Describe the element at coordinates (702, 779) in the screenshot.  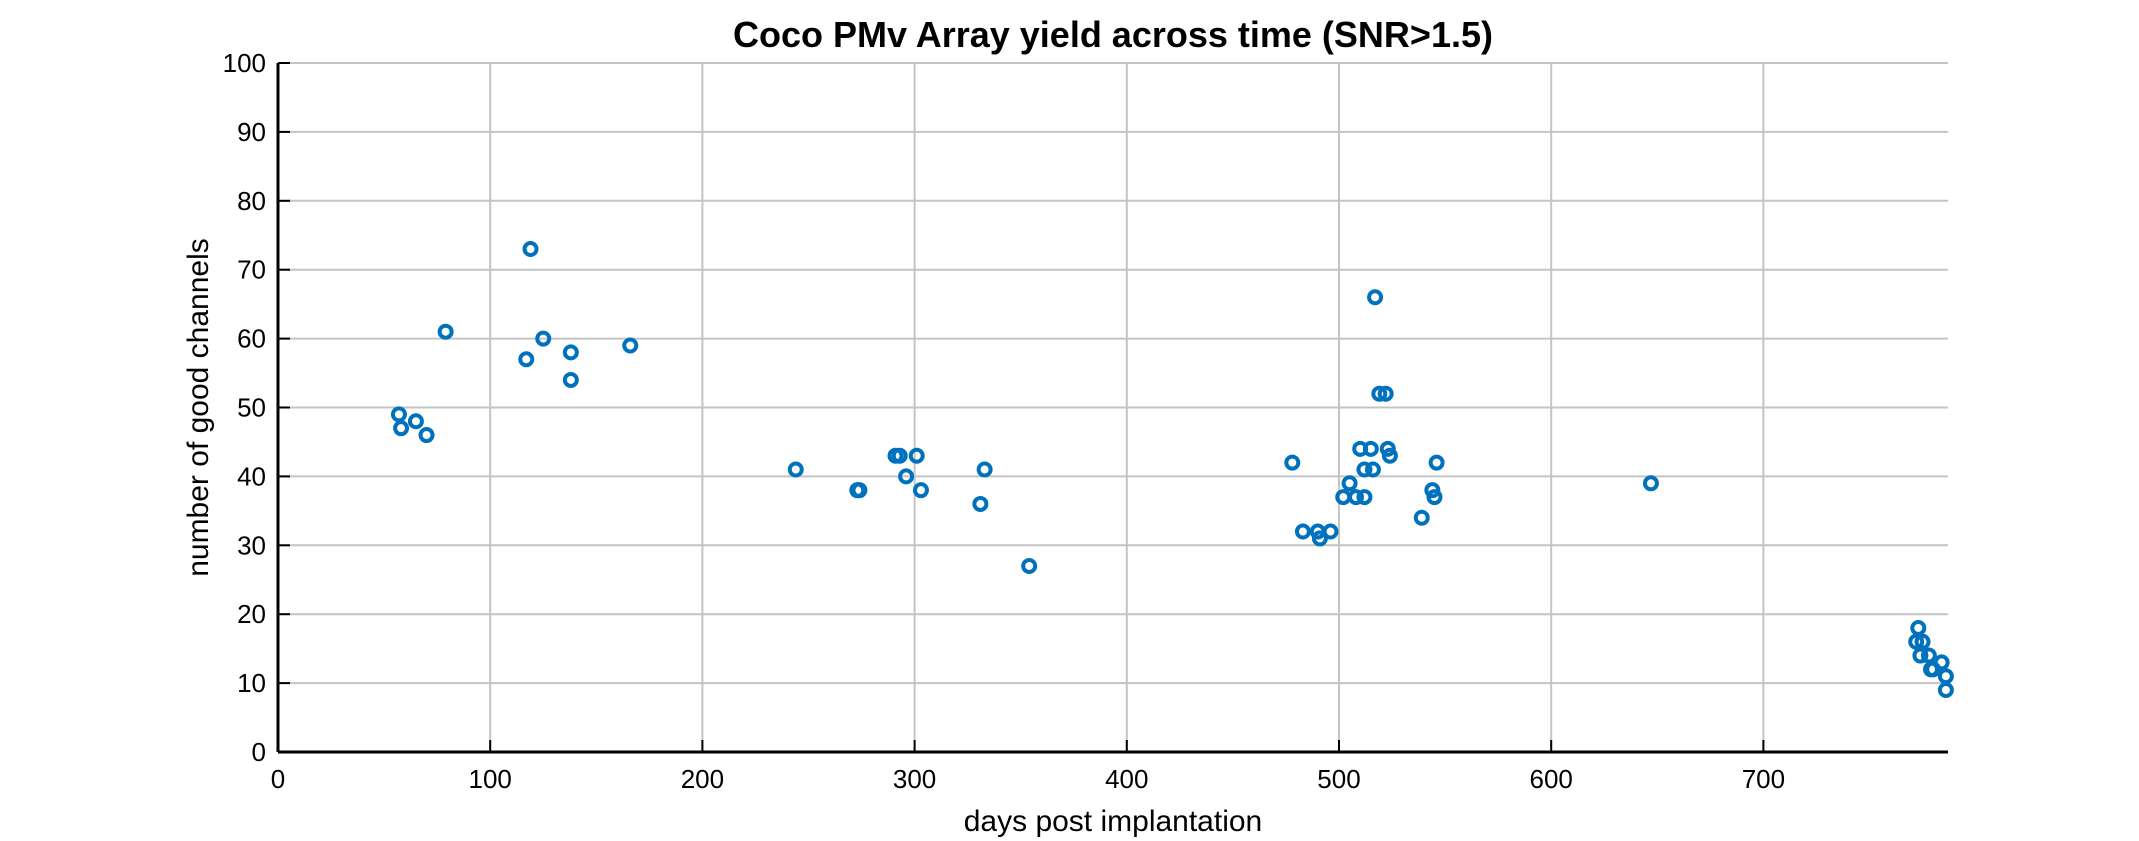
I see `x-tick-label: 200` at that location.